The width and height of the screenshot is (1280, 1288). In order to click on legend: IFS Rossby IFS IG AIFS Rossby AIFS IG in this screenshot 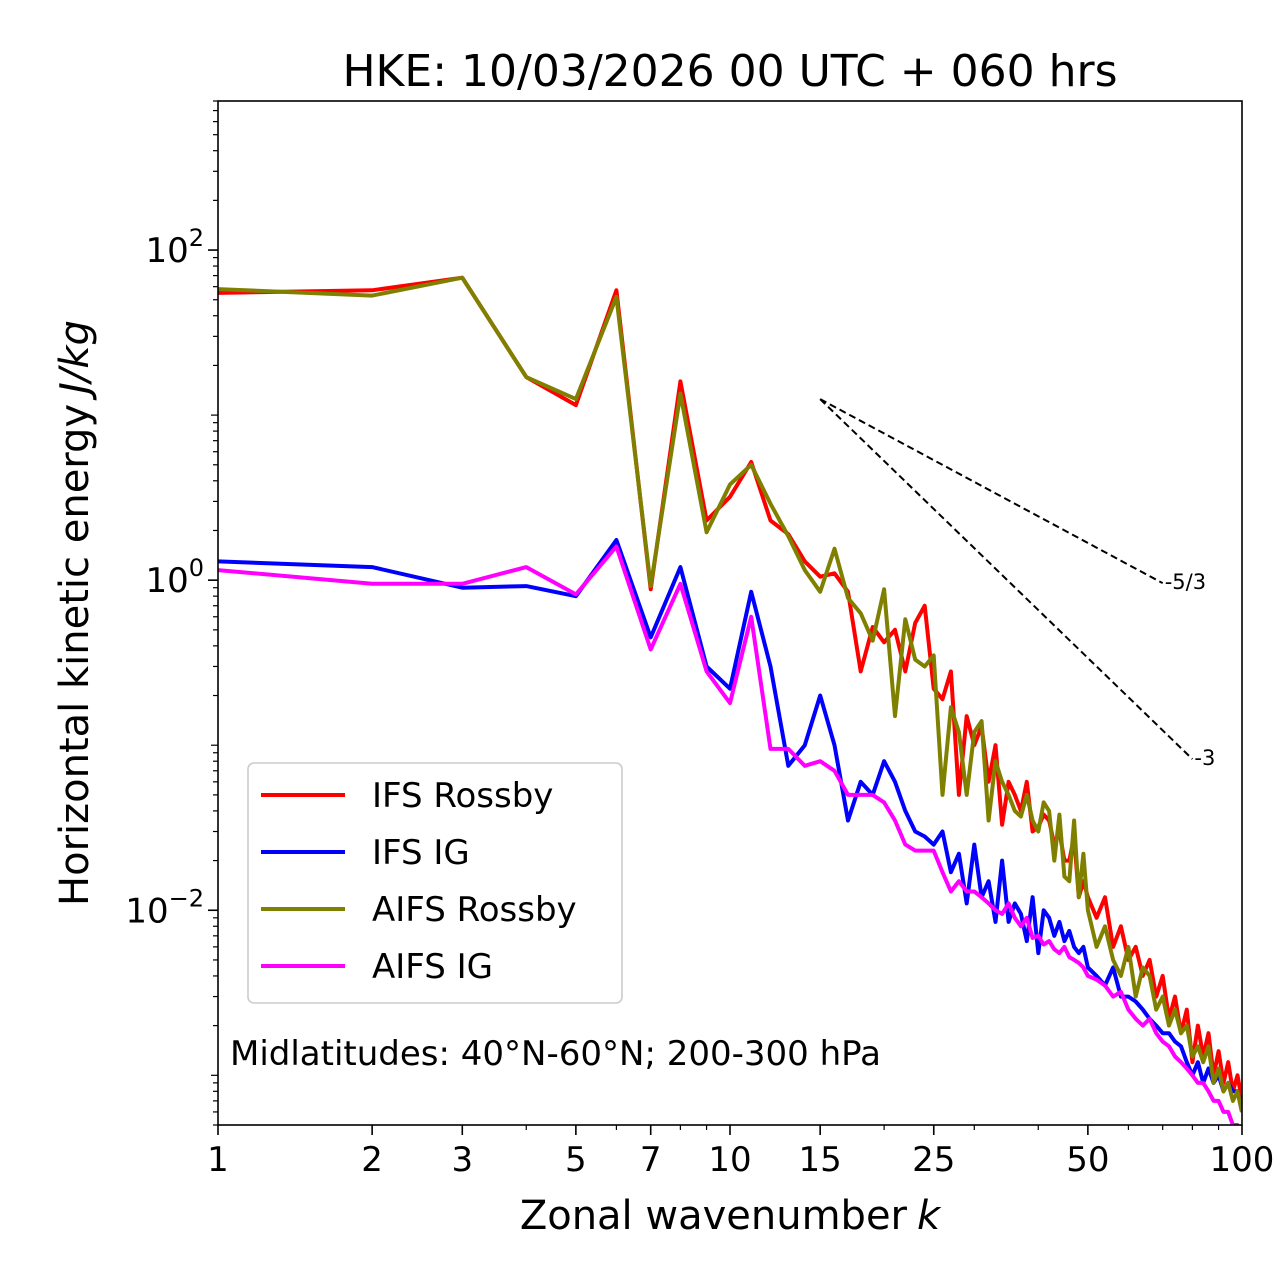, I will do `click(435, 883)`.